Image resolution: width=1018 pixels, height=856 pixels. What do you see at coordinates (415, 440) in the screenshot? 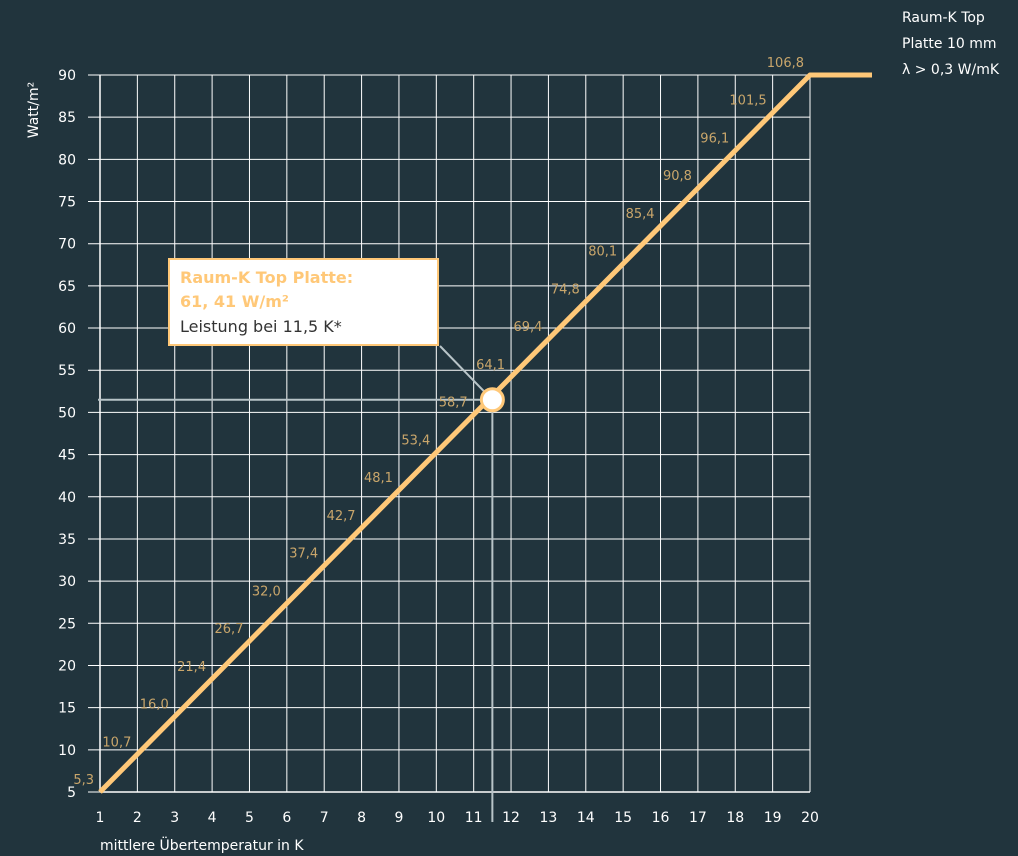
I see `data-label-10: 53,4` at bounding box center [415, 440].